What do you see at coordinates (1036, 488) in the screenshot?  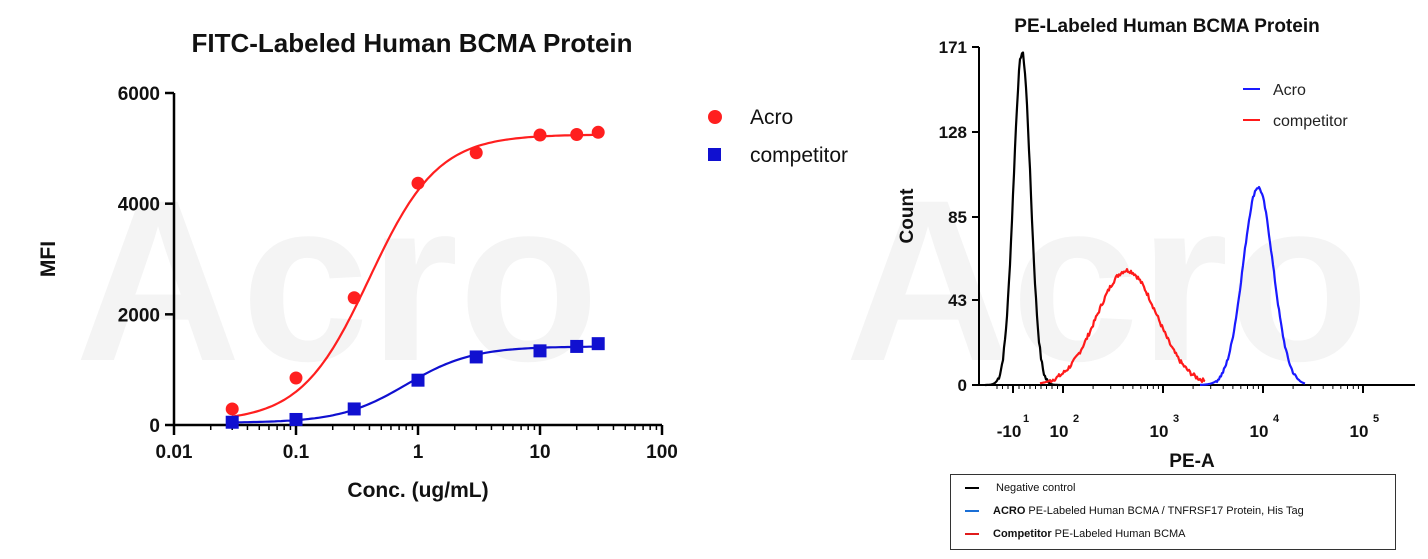 I see `bottom-legend-text: Negative control` at bounding box center [1036, 488].